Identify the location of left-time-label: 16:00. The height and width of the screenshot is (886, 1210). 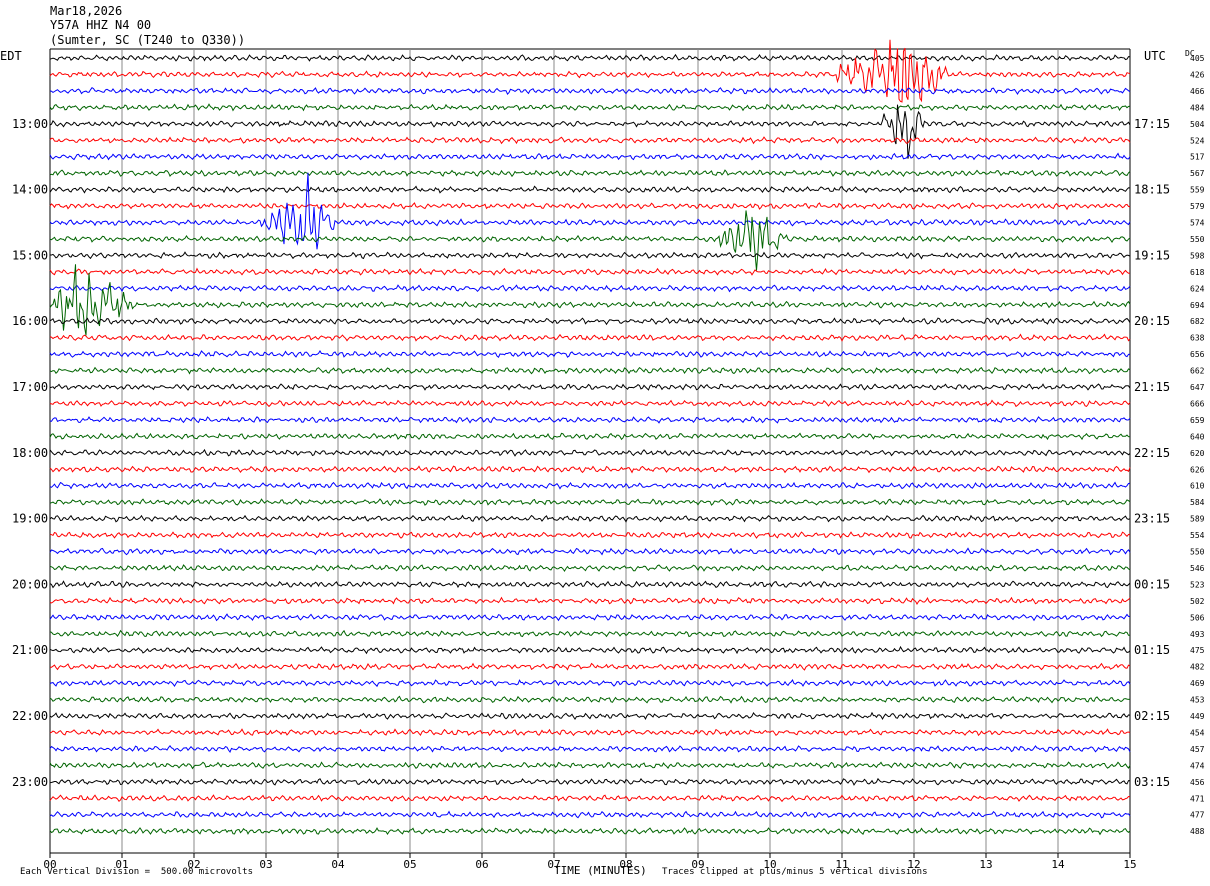
(30, 321).